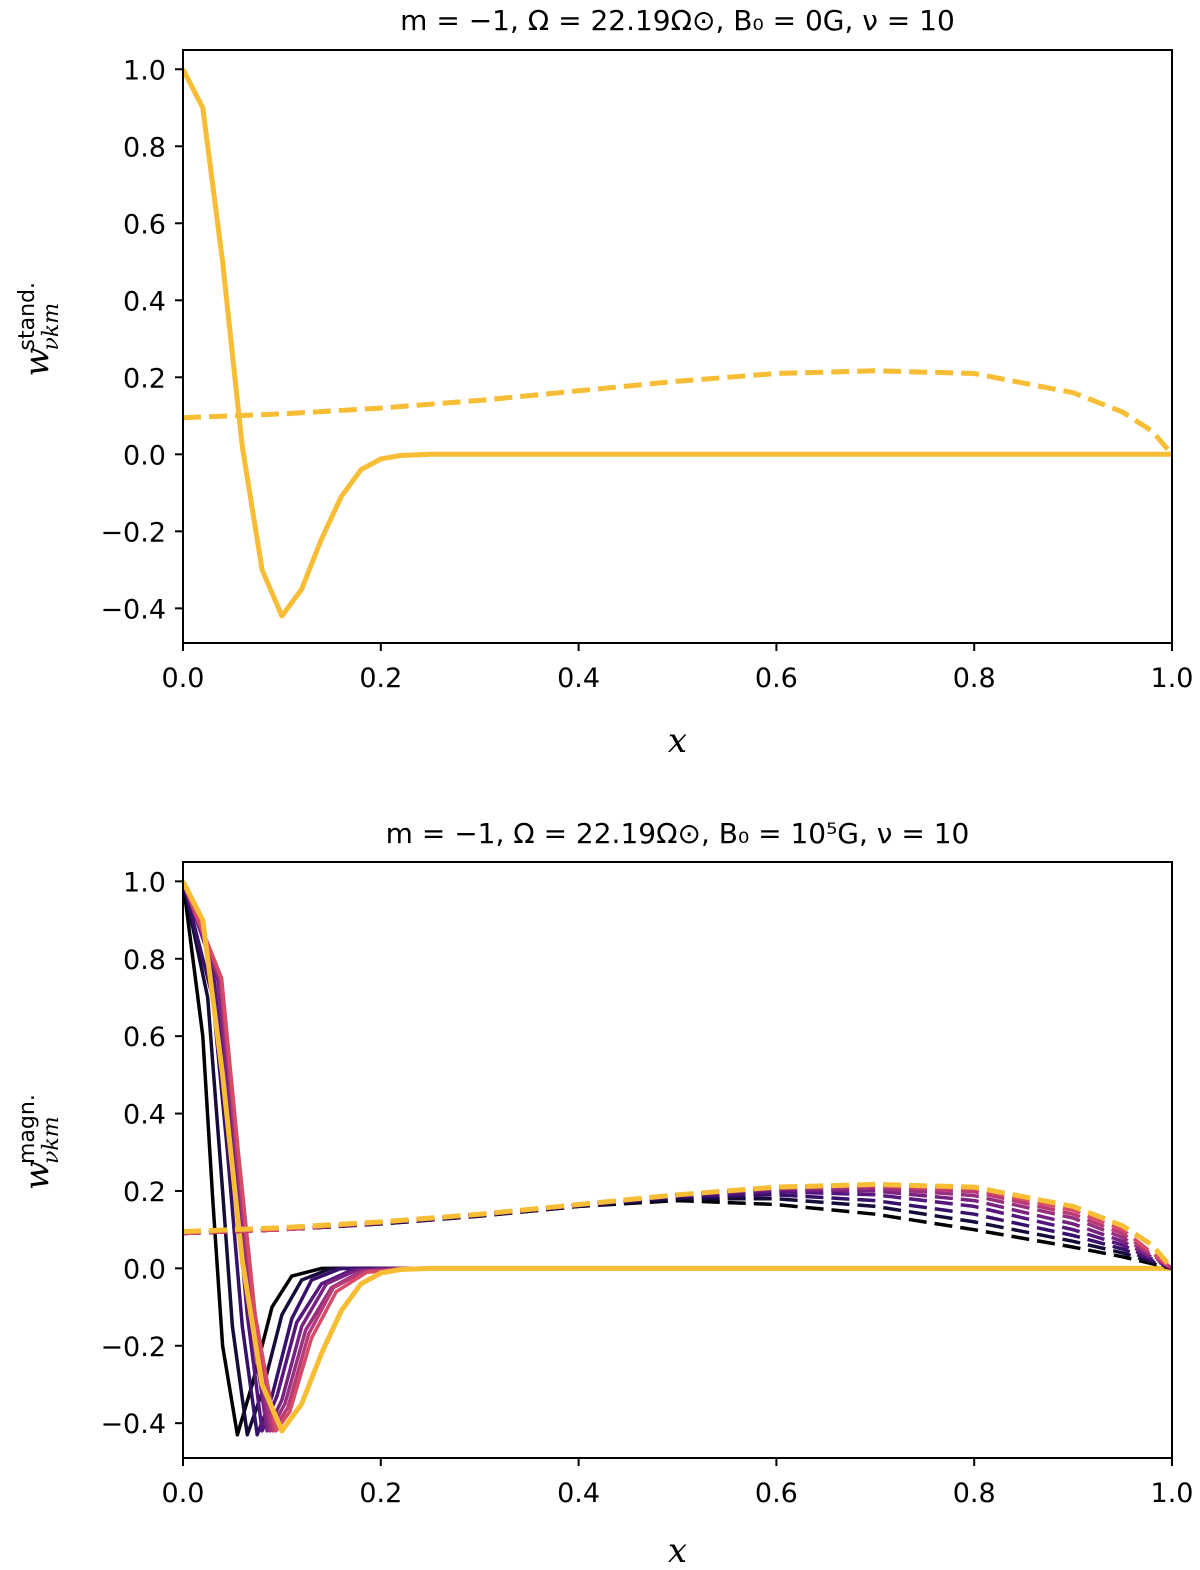  What do you see at coordinates (27, 316) in the screenshot?
I see `y-axis-label-sup: stand.` at bounding box center [27, 316].